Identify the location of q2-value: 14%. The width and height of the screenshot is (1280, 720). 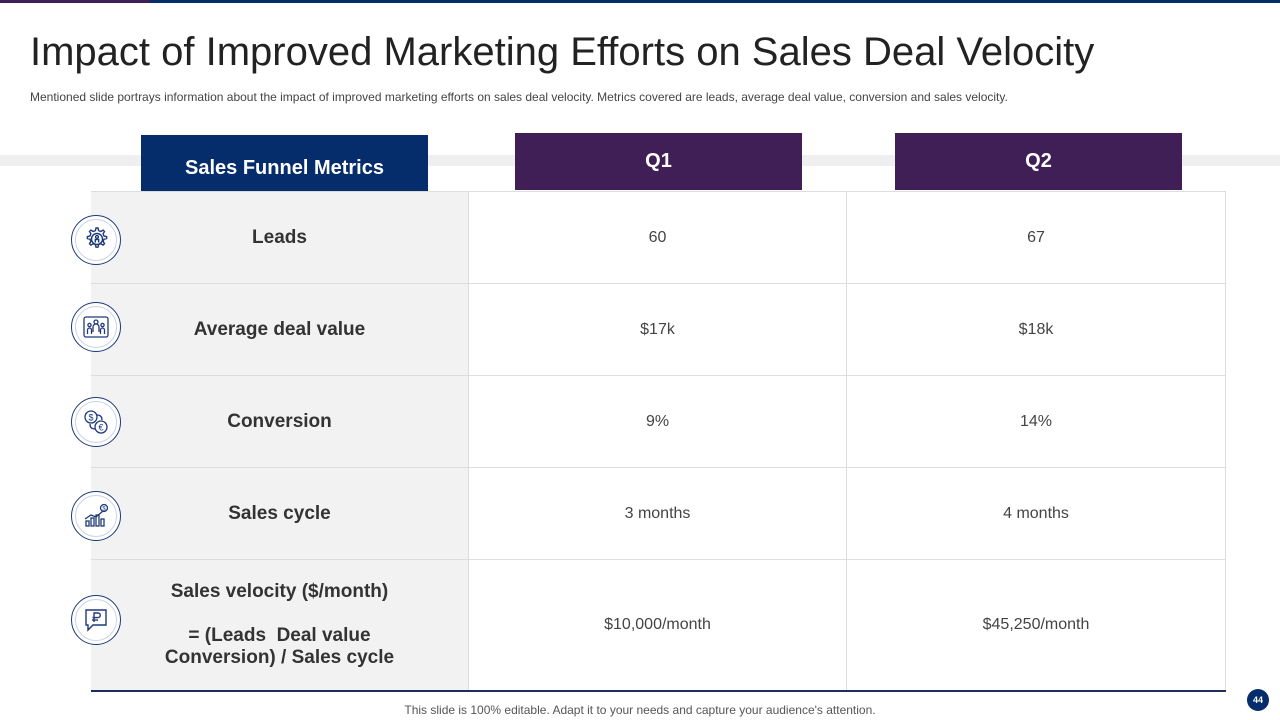
(1036, 421).